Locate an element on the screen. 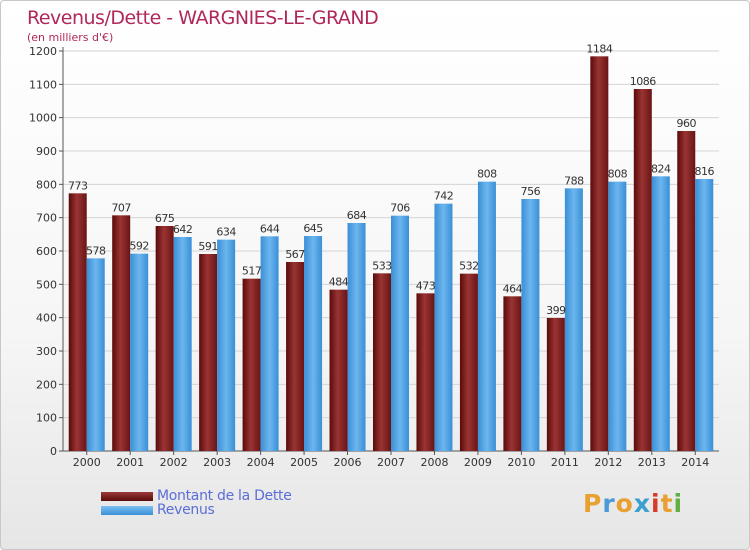  data-label-revenus: 742 is located at coordinates (444, 196).